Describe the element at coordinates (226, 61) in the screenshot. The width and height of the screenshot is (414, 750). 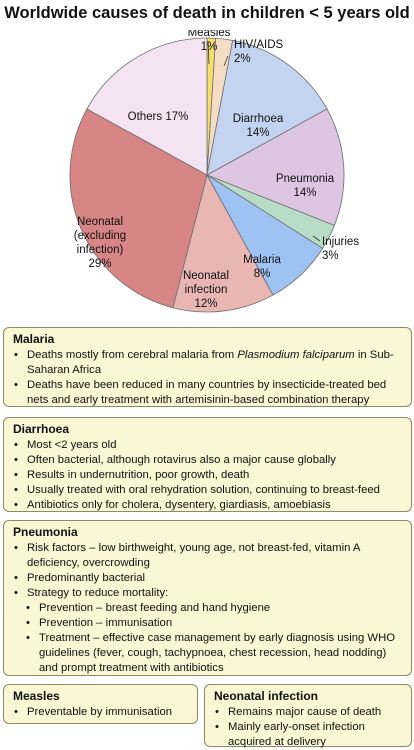
I see `leader-line-hiv-aids` at that location.